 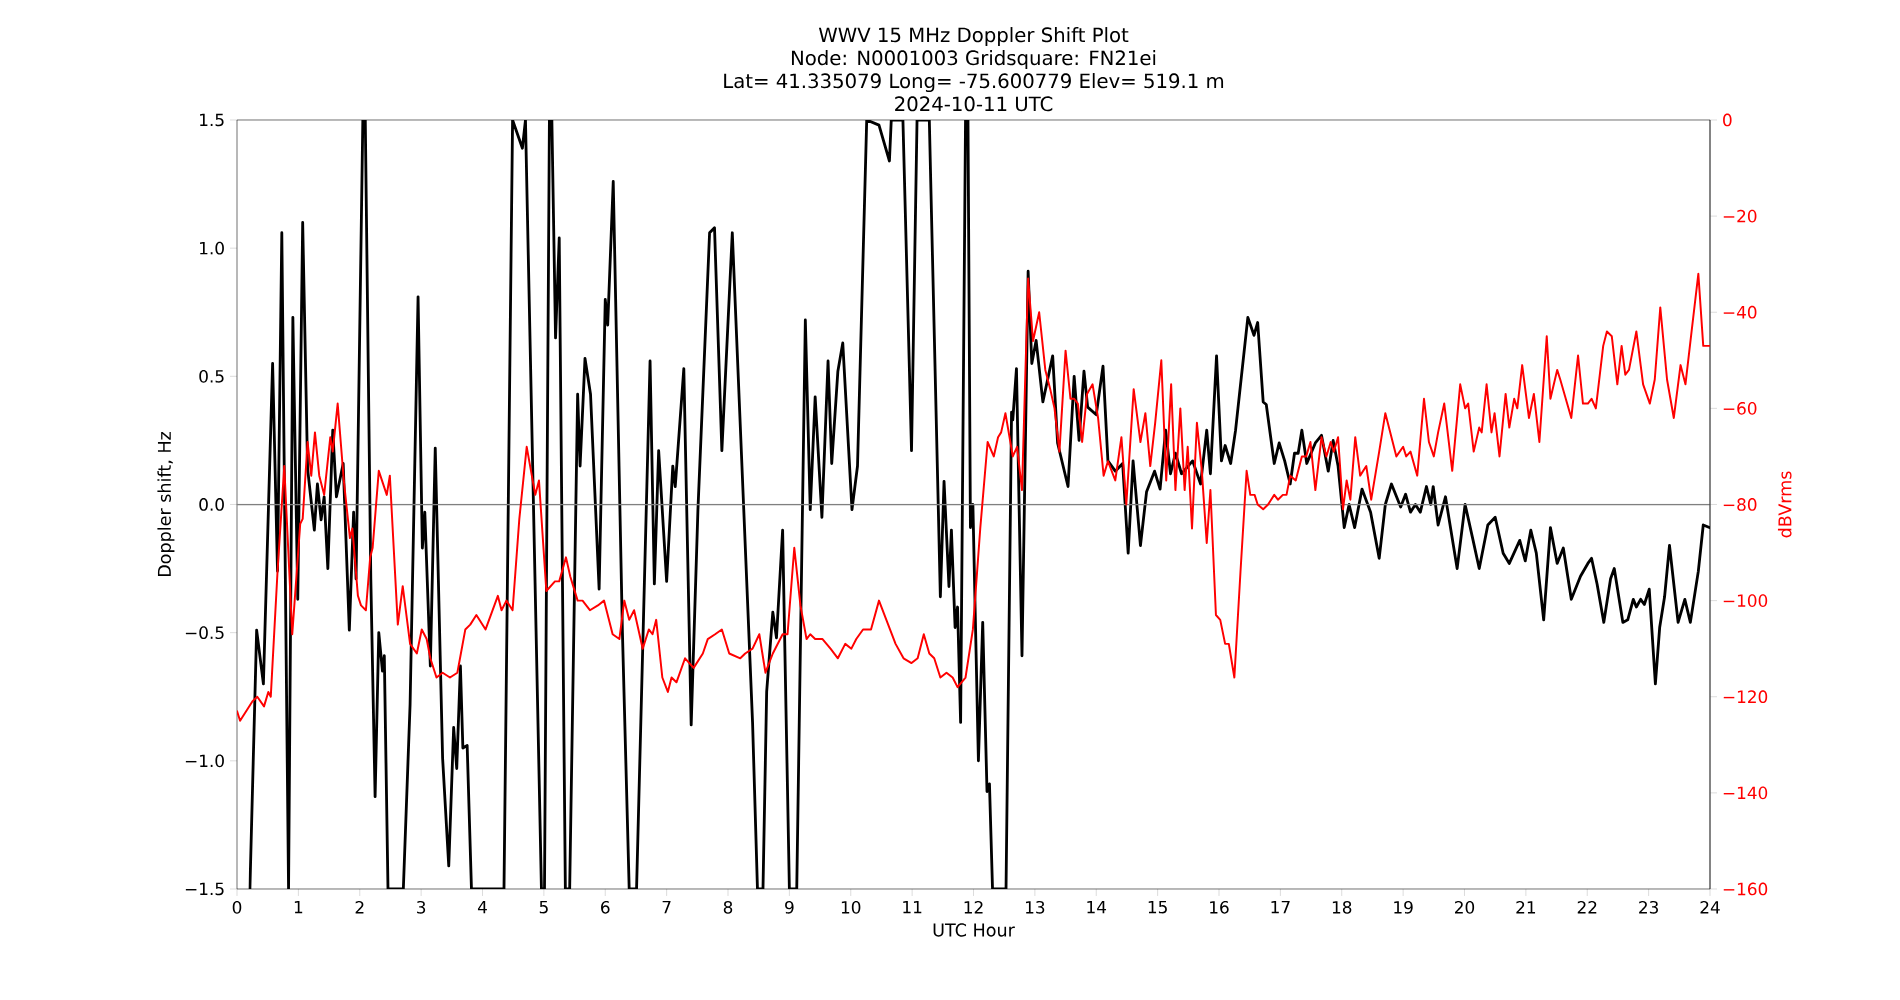 I want to click on y2-tick-label: −60, so click(x=1740, y=408).